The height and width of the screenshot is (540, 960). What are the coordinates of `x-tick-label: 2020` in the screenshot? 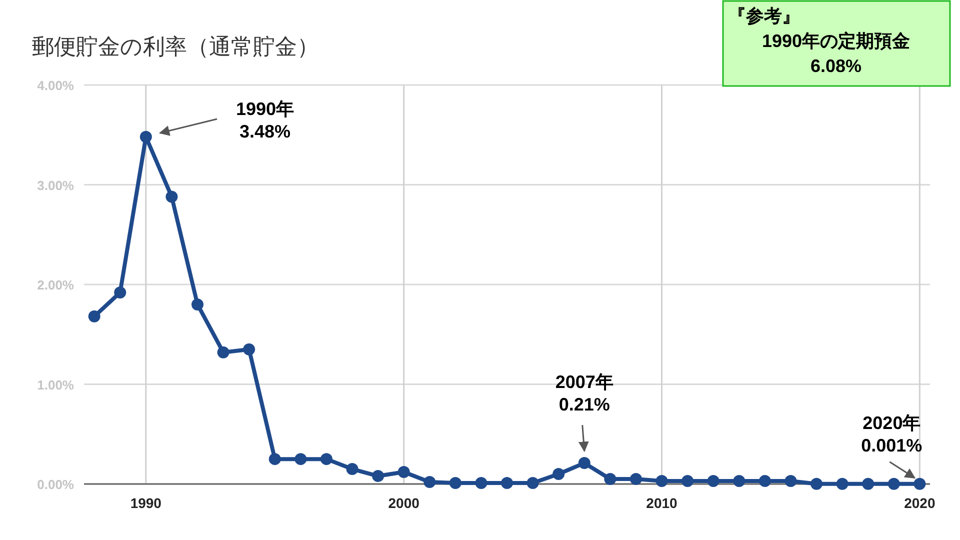 It's located at (920, 503).